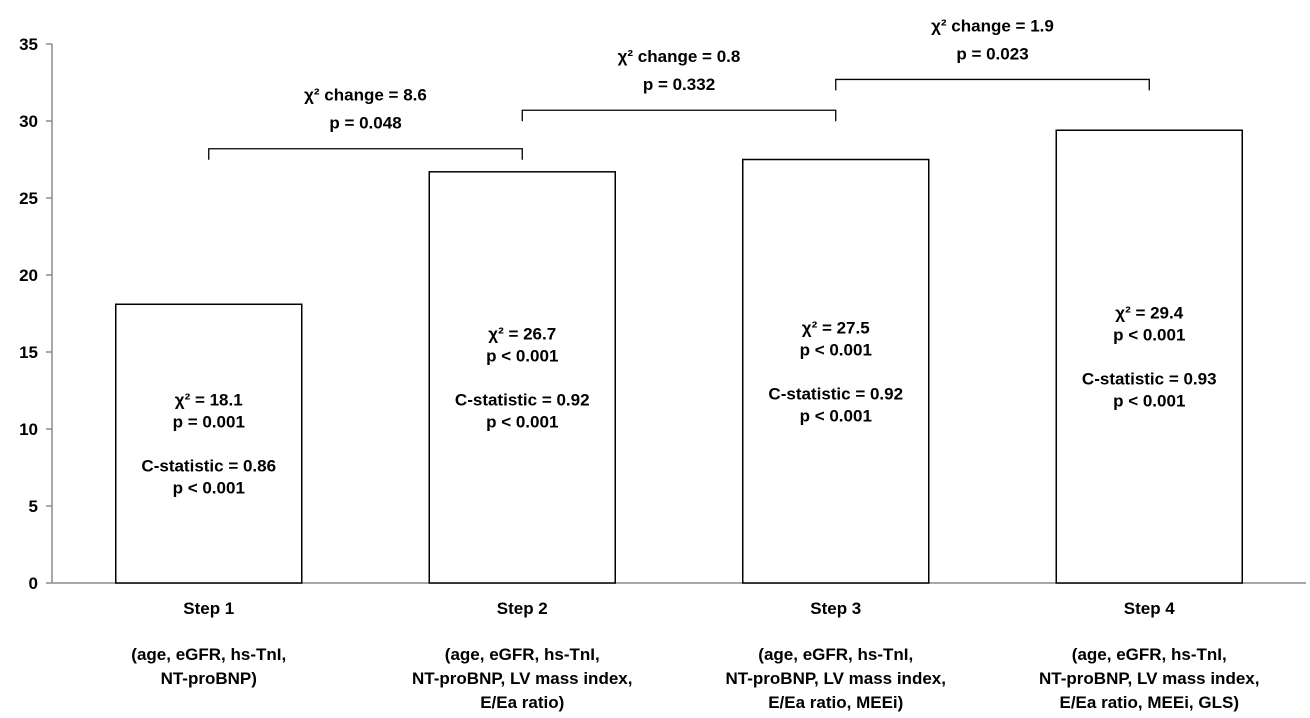 This screenshot has height=718, width=1310. What do you see at coordinates (208, 466) in the screenshot?
I see `bar-label: C-statistic = 0.86` at bounding box center [208, 466].